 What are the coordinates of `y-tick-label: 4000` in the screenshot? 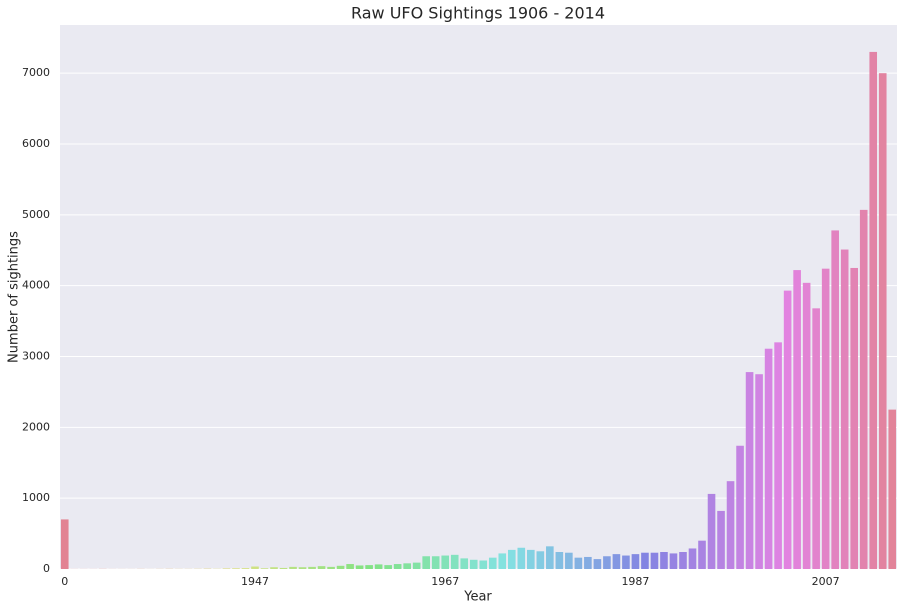 It's located at (36, 285).